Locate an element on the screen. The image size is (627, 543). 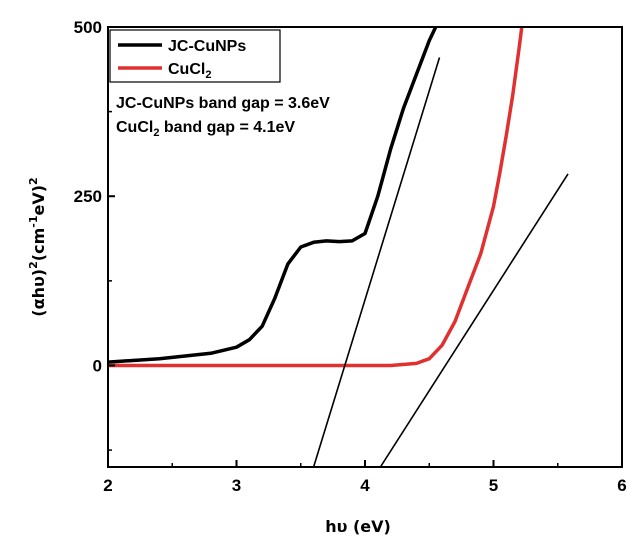
y-tick-label: 0 is located at coordinates (97, 365).